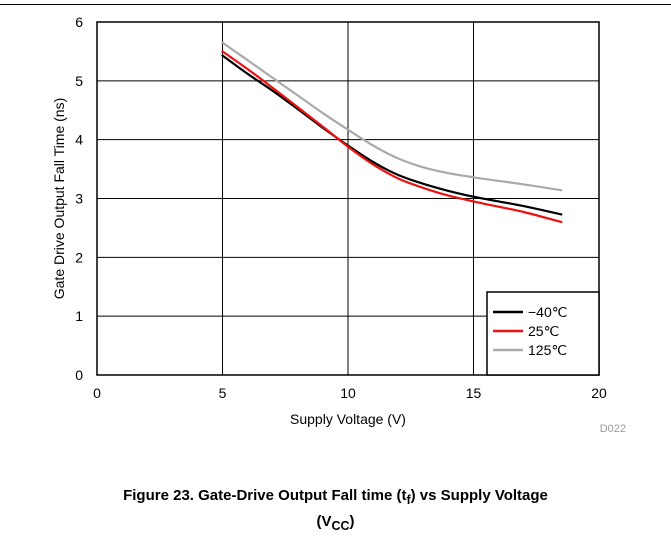  What do you see at coordinates (79, 199) in the screenshot?
I see `y-tick-label: 3` at bounding box center [79, 199].